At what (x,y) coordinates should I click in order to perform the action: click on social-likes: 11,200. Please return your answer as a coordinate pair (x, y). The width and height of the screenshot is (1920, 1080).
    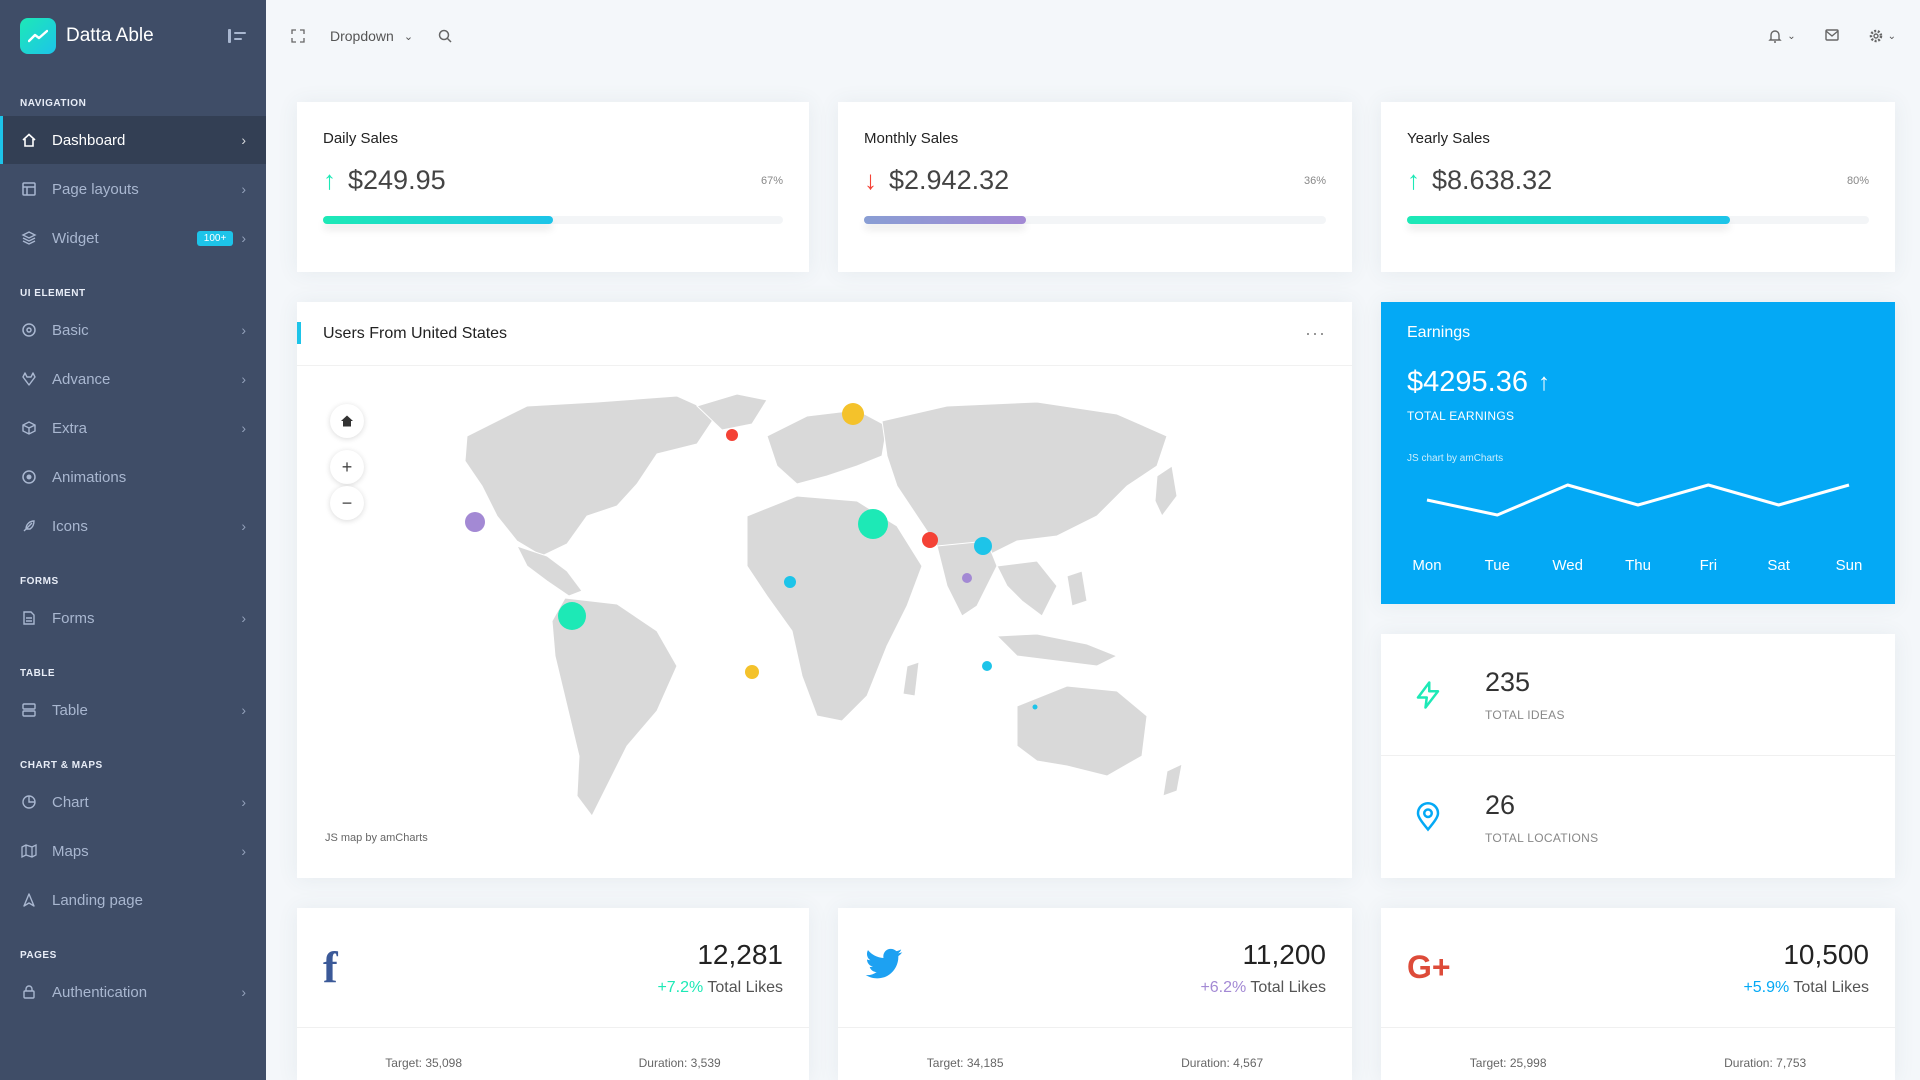
    Looking at the image, I should click on (1284, 954).